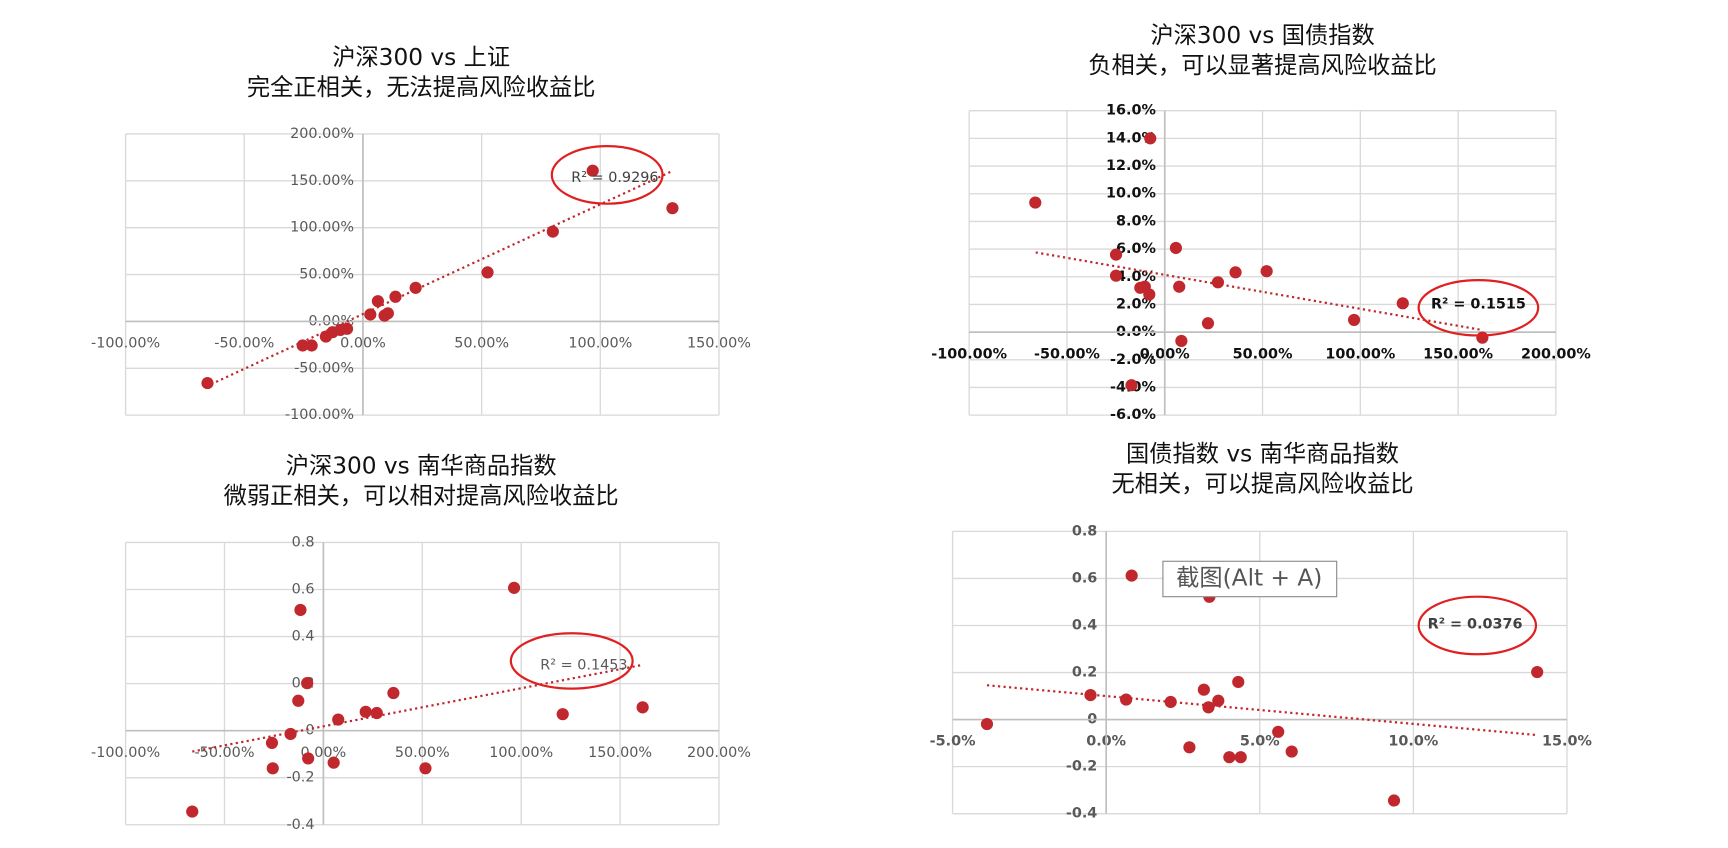 The image size is (1728, 848). What do you see at coordinates (1262, 35) in the screenshot?
I see `chart-title: 沪深300 vs 国债指数` at bounding box center [1262, 35].